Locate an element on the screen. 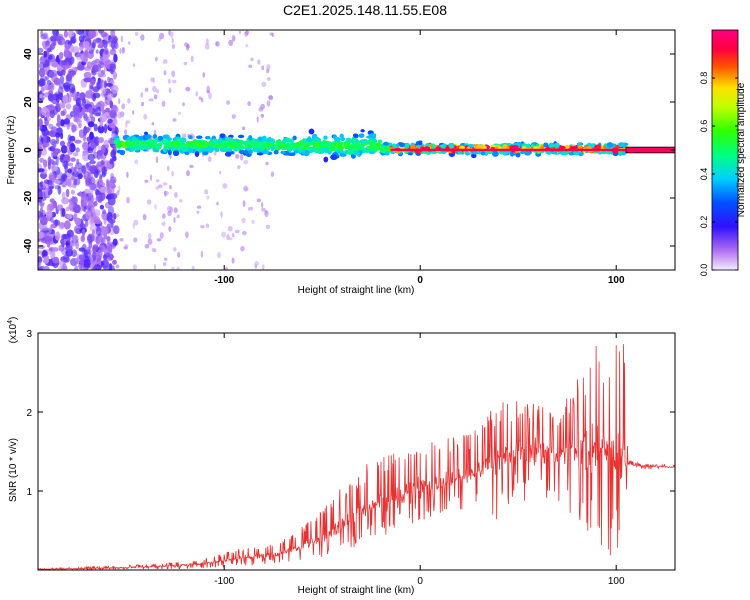  colorbar-gradient is located at coordinates (725, 150).